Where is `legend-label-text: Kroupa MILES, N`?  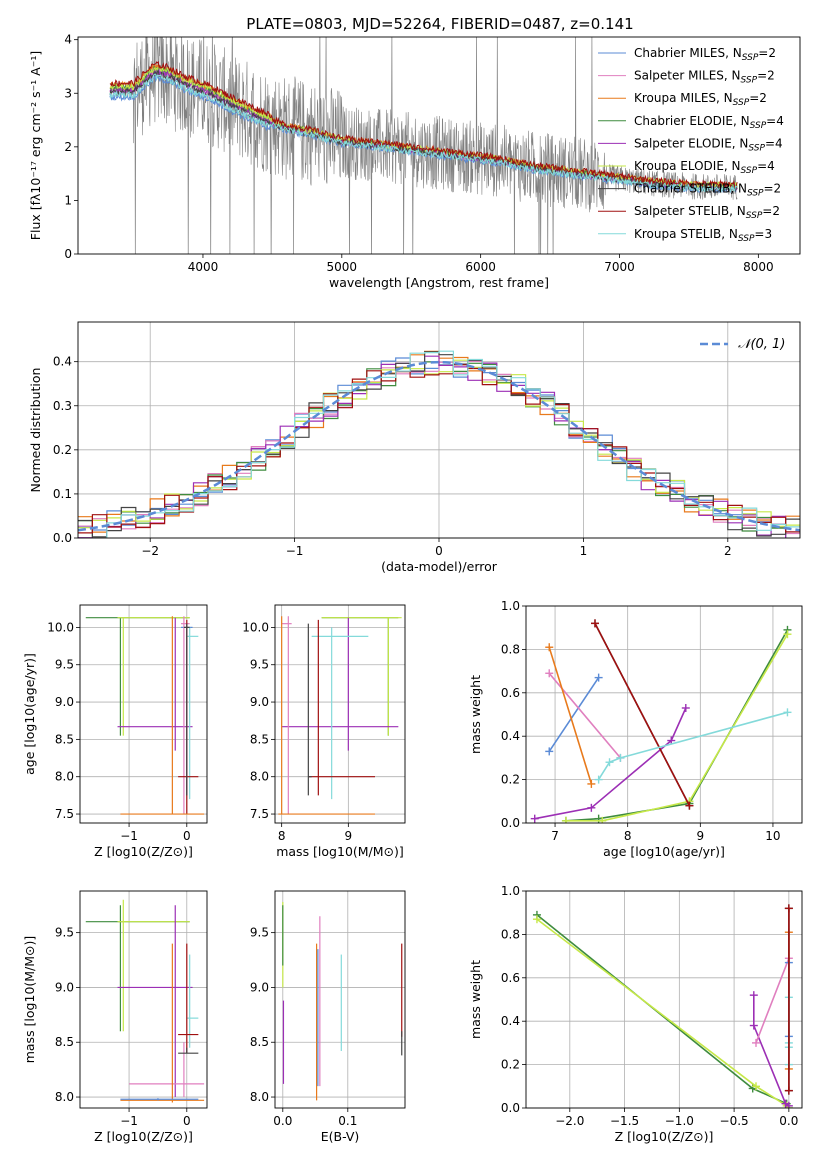 legend-label-text: Kroupa MILES, N is located at coordinates (683, 98).